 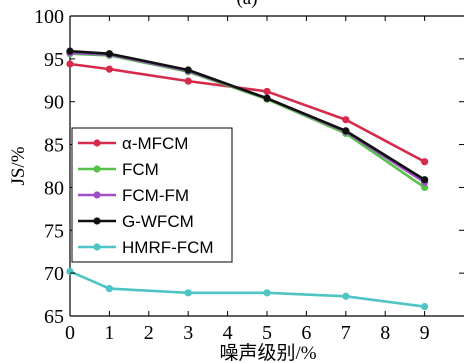 What do you see at coordinates (155, 195) in the screenshot?
I see `legend-entry: FCM-FM` at bounding box center [155, 195].